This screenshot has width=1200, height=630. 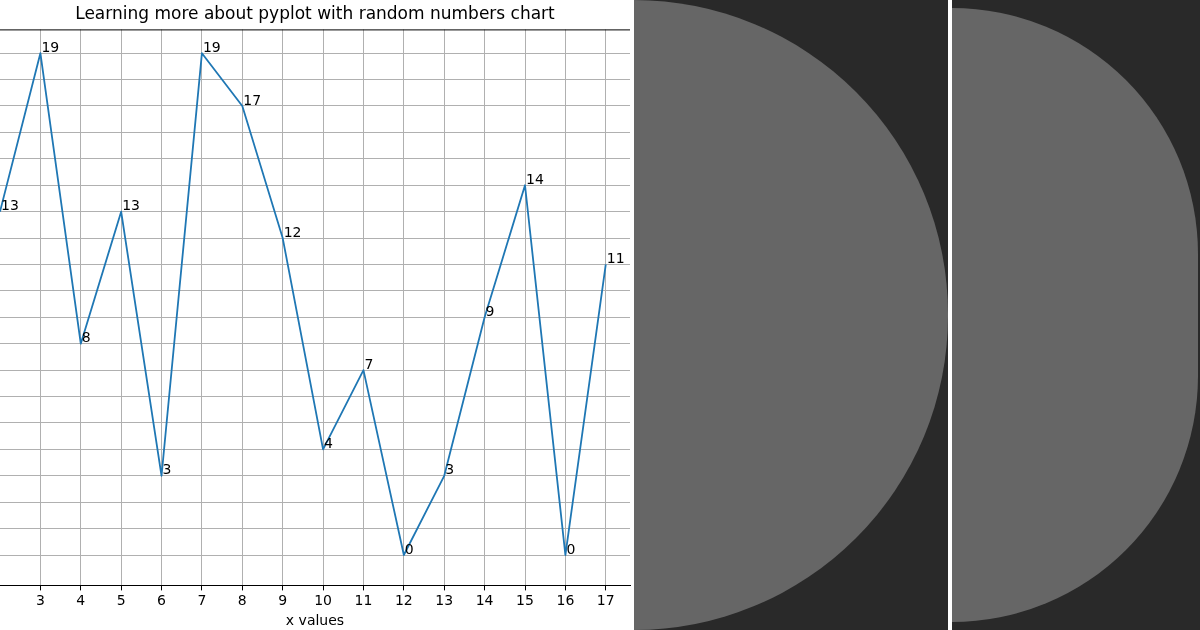 I want to click on x-tick-label: 8, so click(x=242, y=600).